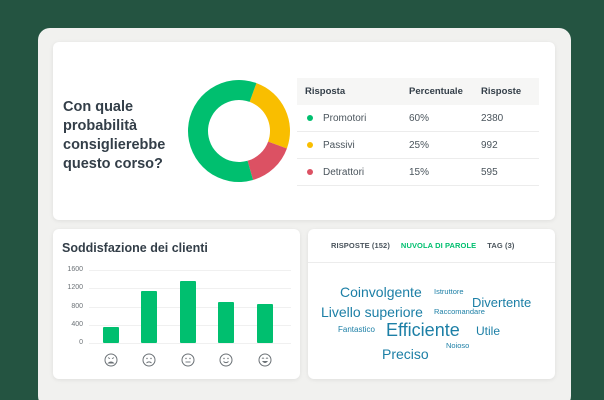 The width and height of the screenshot is (604, 400). I want to click on y-tick: 1600, so click(75, 269).